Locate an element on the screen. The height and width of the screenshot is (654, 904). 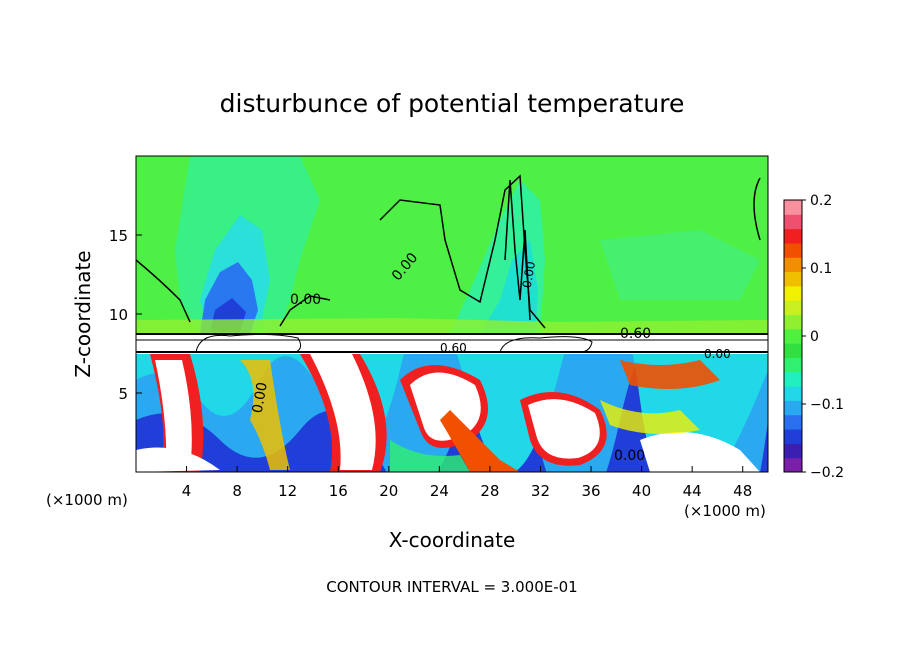
x-axis-ticks: 4 8 12 16 20 24 28 32 36 40 44 48 is located at coordinates (467, 483).